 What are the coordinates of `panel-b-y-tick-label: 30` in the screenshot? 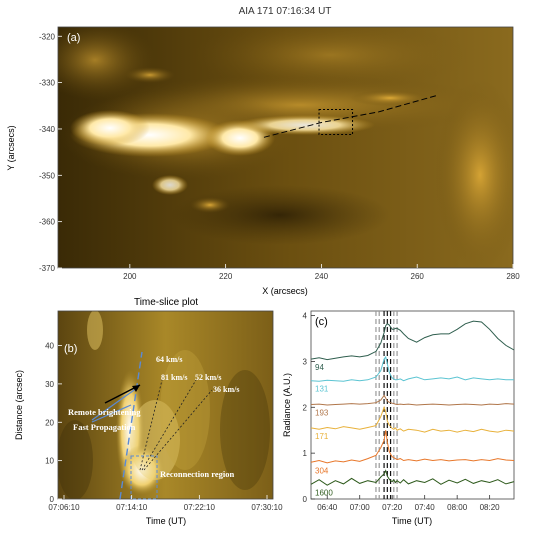 It's located at (49, 384).